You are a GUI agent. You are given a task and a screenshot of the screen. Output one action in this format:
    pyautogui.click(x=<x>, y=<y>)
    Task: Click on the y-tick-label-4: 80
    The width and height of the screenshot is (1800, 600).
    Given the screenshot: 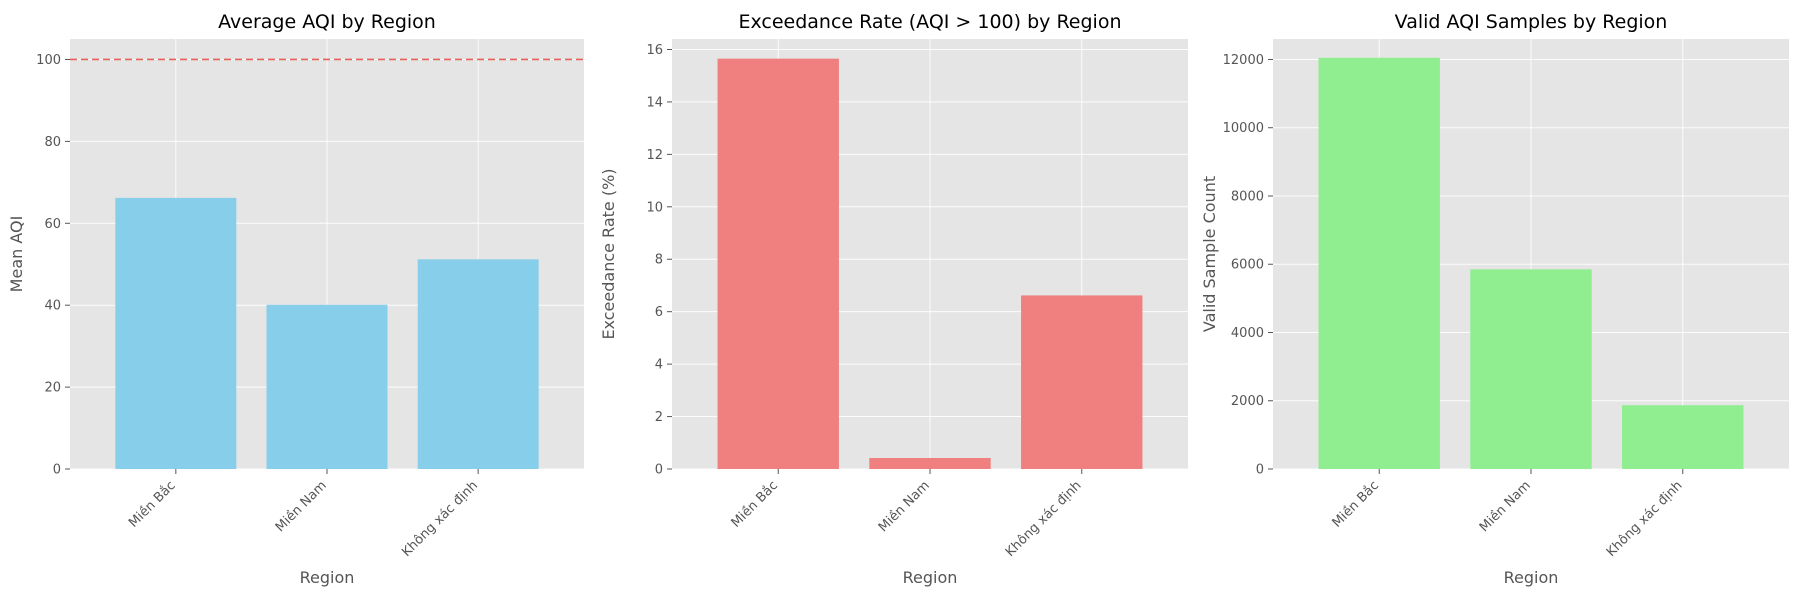 What is the action you would take?
    pyautogui.click(x=52, y=142)
    